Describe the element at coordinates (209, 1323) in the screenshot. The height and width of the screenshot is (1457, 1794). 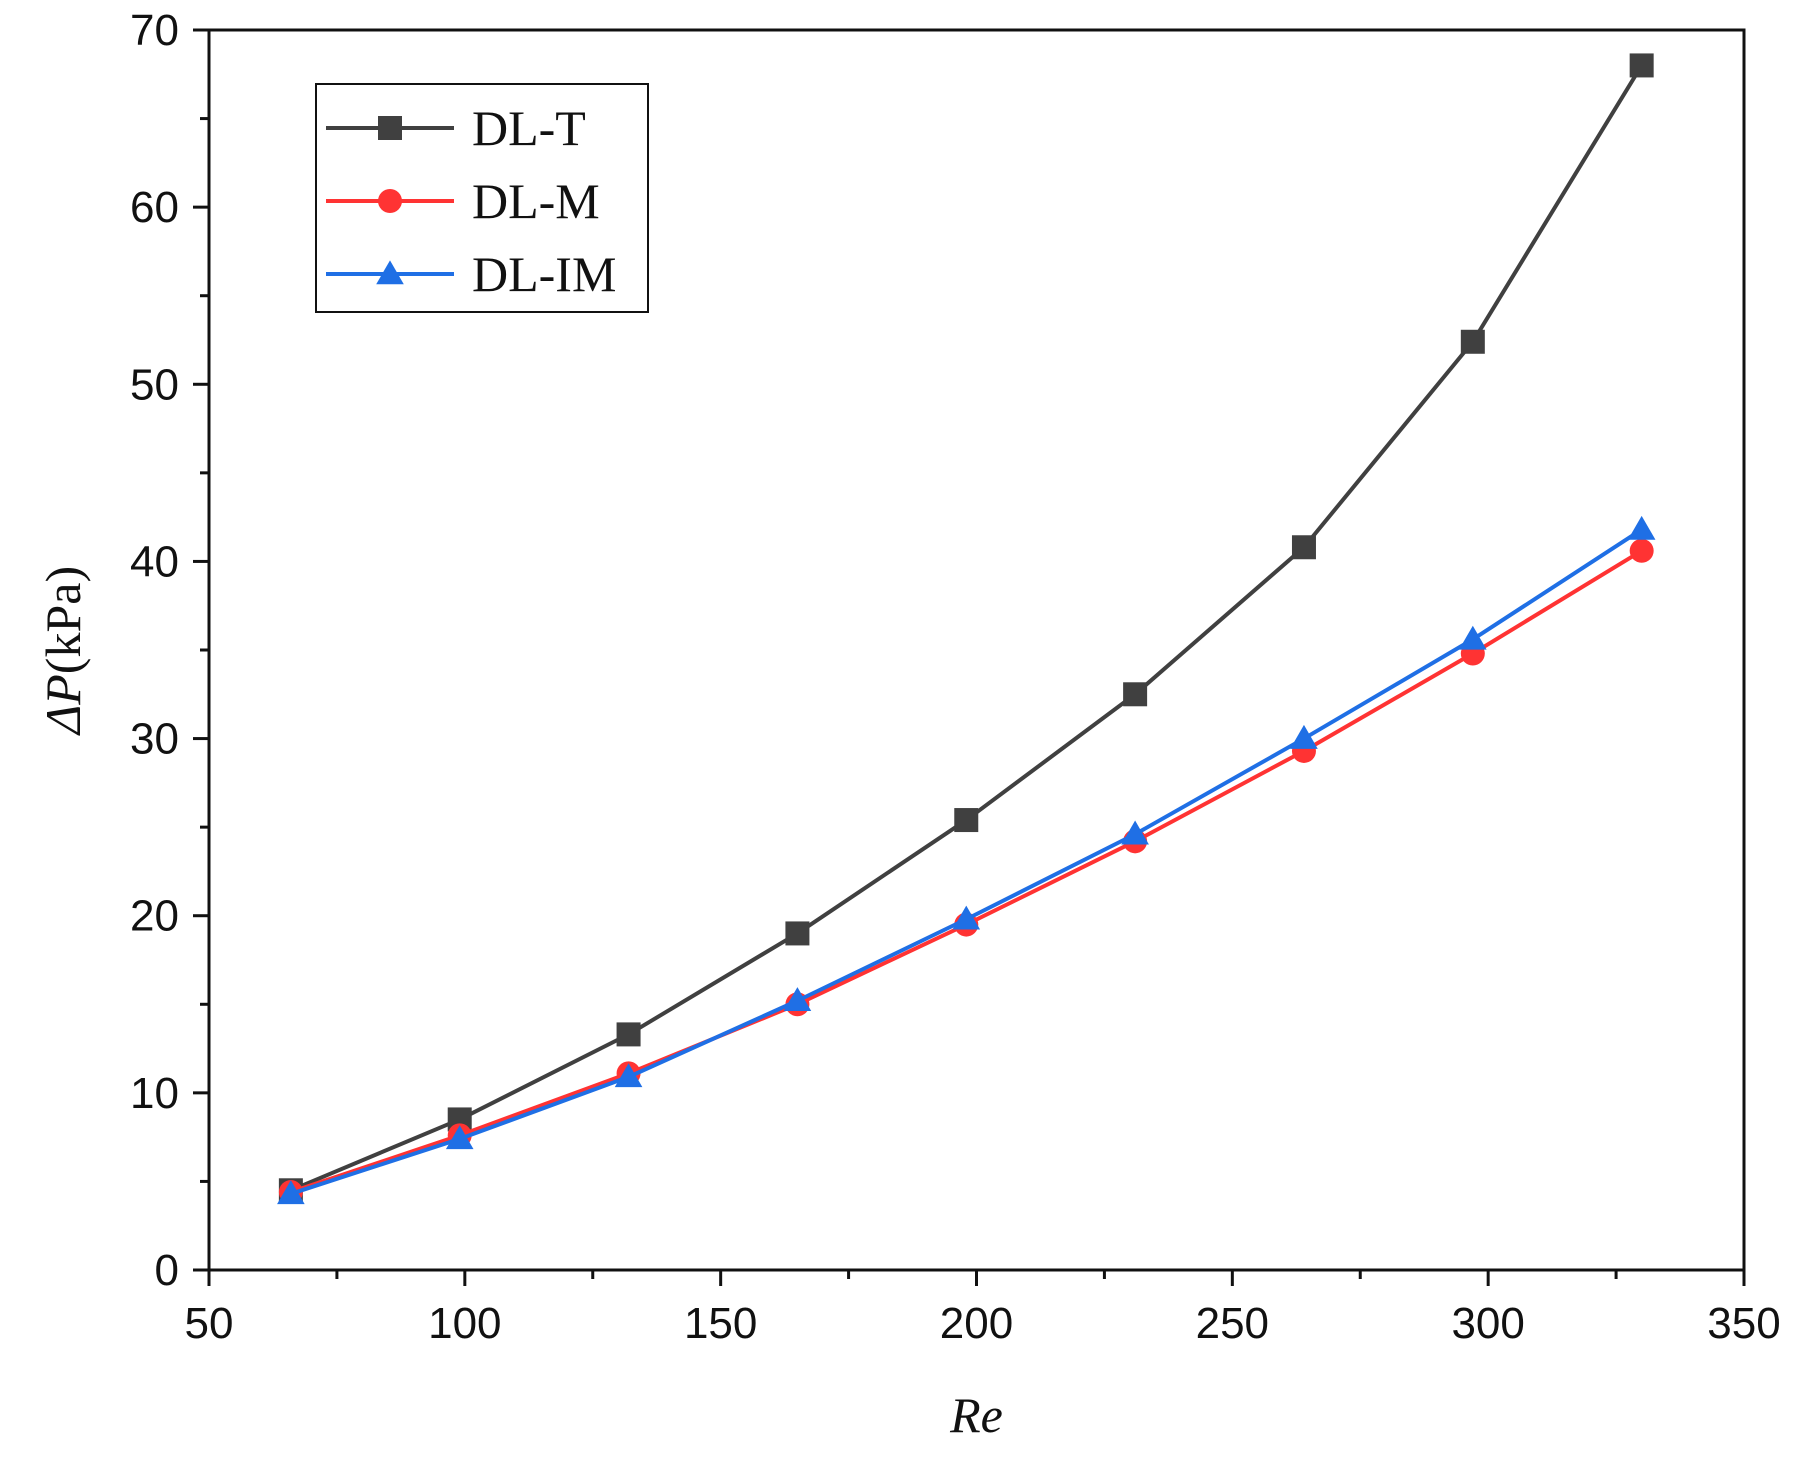
I see `x-tick-label: 50` at that location.